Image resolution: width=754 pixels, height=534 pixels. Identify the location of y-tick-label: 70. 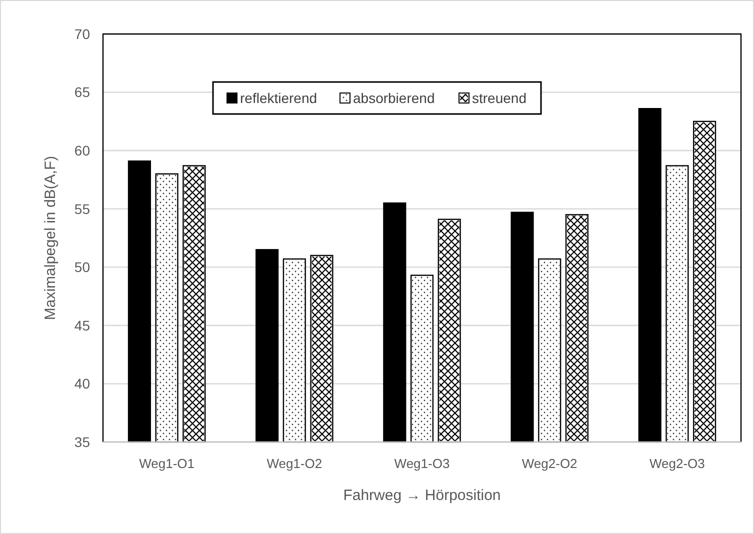
(82, 34).